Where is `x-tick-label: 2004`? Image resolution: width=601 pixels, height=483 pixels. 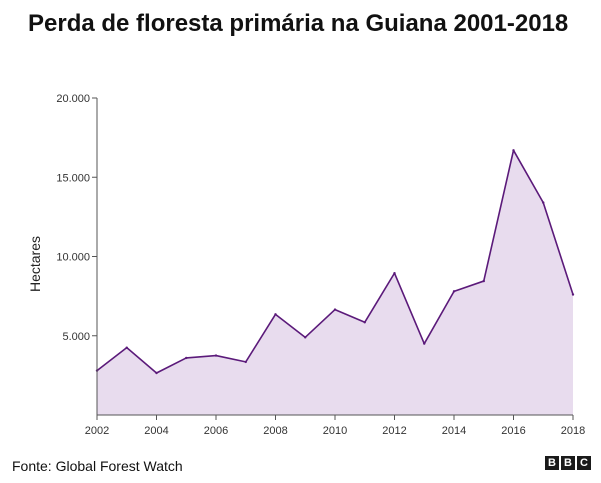 x-tick-label: 2004 is located at coordinates (156, 431).